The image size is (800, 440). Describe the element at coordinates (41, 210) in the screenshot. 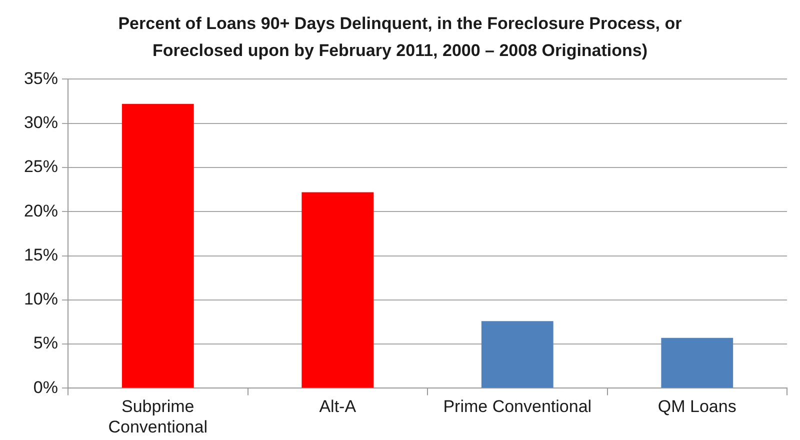

I see `y-tick-label: 20%` at that location.